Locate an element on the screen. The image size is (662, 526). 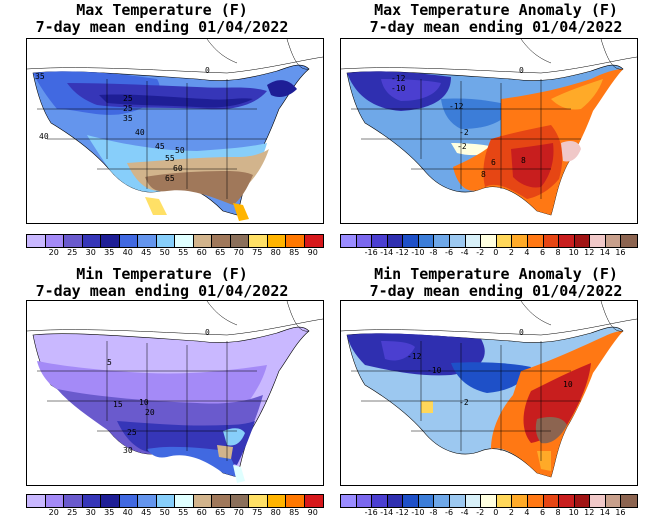
legend-tick-label: 85 is located at coordinates (294, 252).